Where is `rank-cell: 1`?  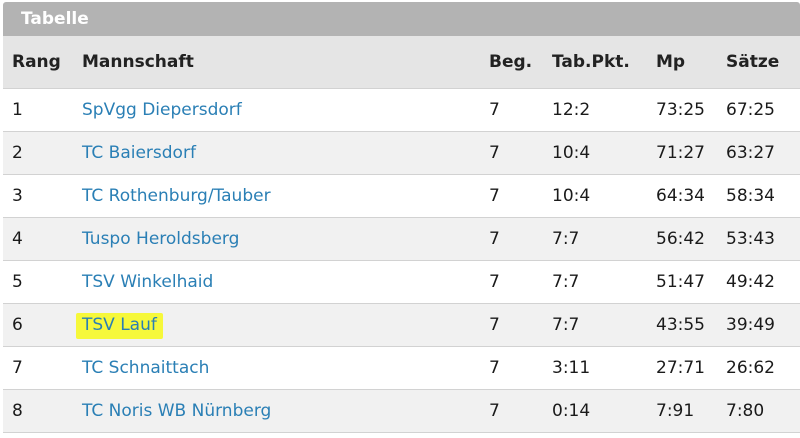
rank-cell: 1 is located at coordinates (42, 110).